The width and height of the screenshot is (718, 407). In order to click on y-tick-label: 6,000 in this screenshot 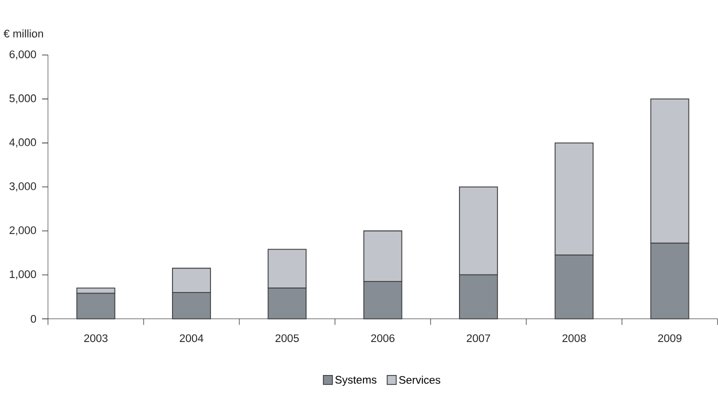, I will do `click(23, 55)`.